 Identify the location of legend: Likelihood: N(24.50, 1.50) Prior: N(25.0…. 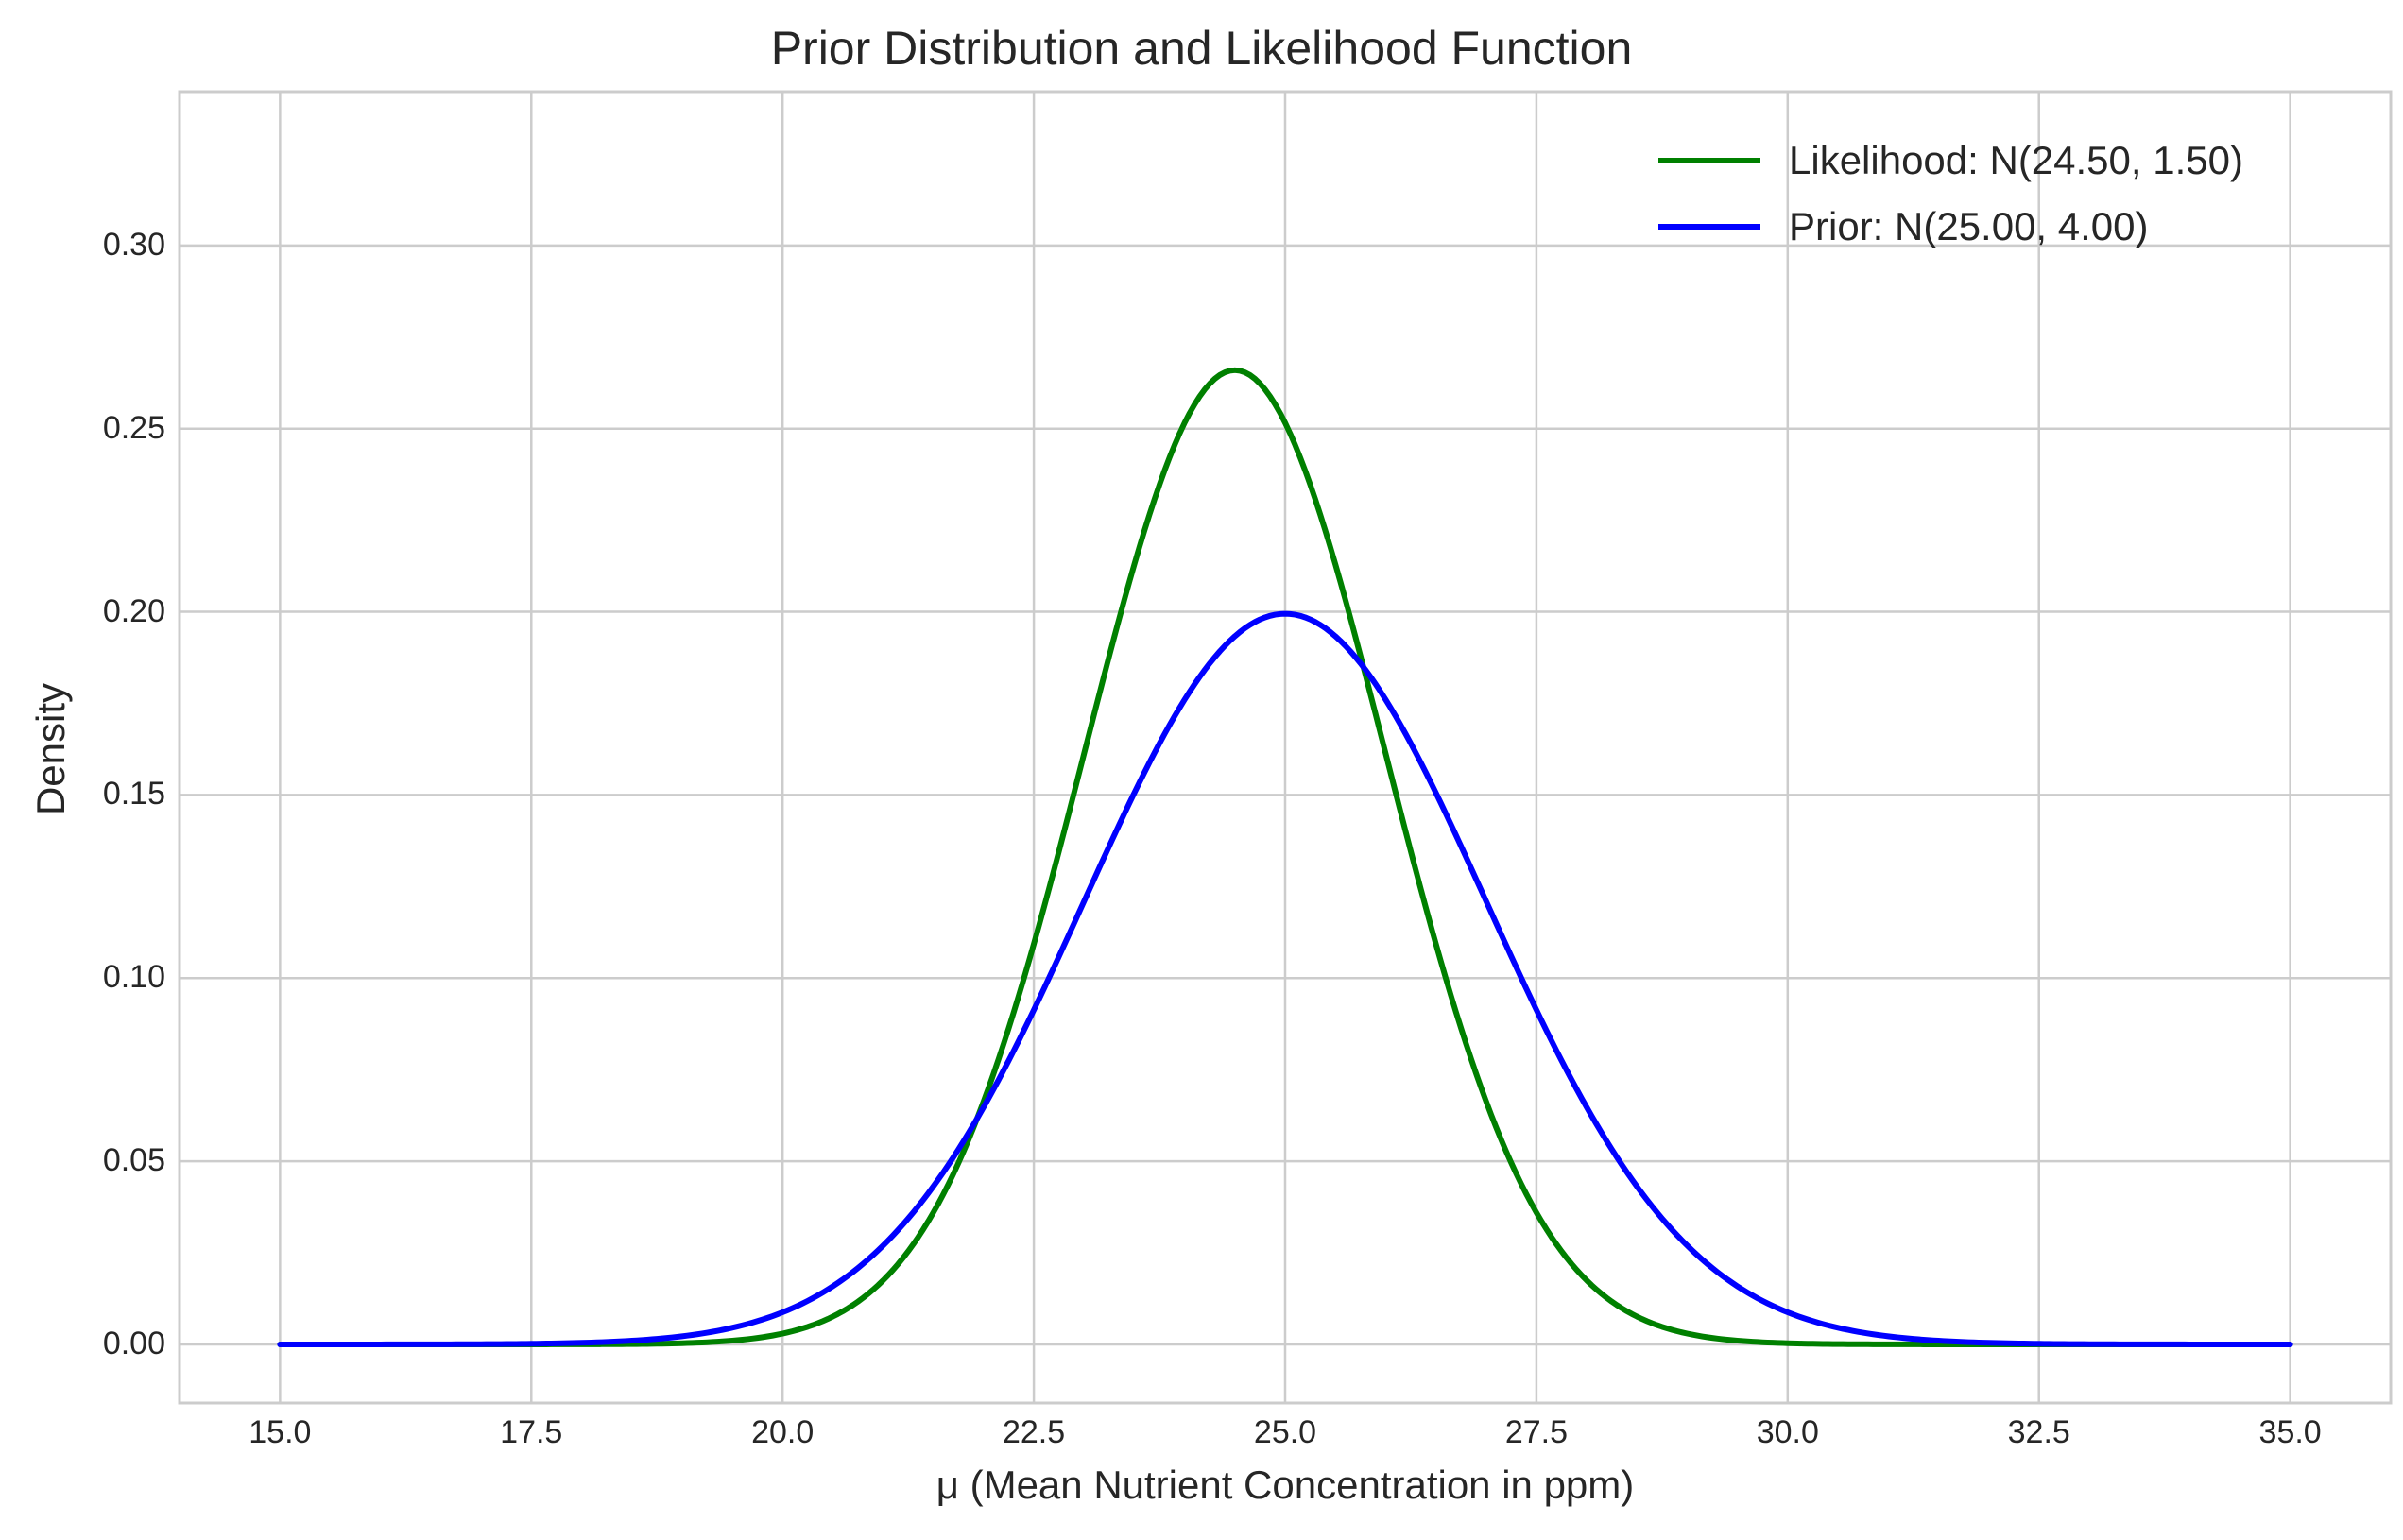
(1950, 194).